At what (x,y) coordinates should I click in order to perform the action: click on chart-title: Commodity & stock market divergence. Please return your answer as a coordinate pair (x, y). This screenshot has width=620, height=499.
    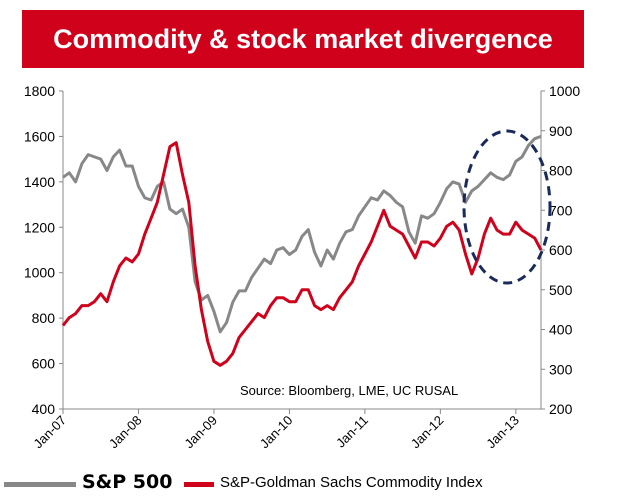
    Looking at the image, I should click on (303, 39).